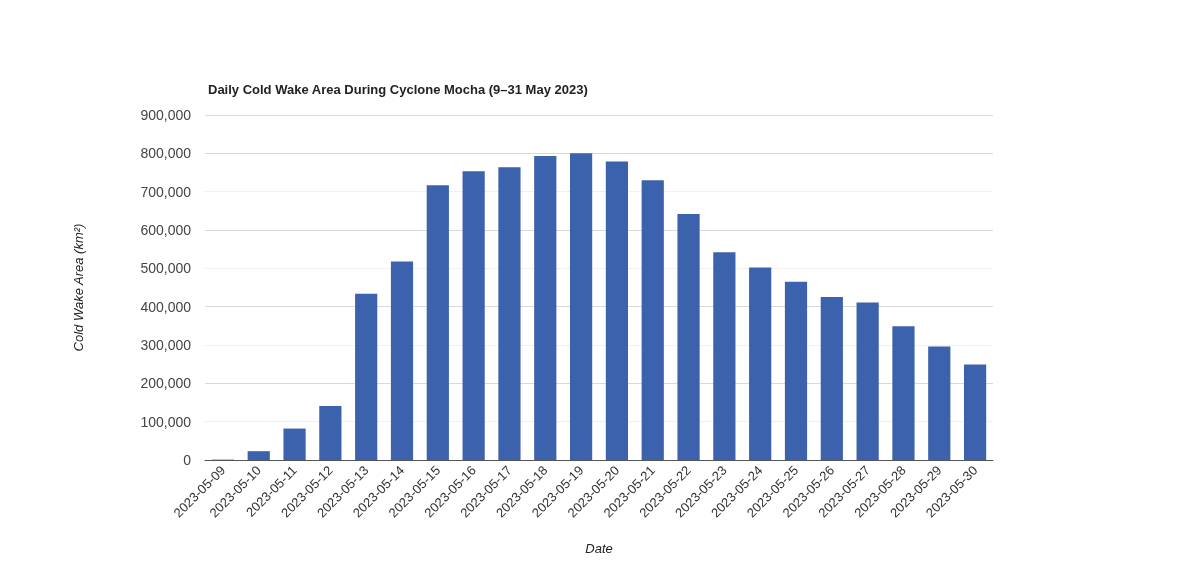 The width and height of the screenshot is (1183, 564). What do you see at coordinates (166, 268) in the screenshot?
I see `y-tick-label: 500,000` at bounding box center [166, 268].